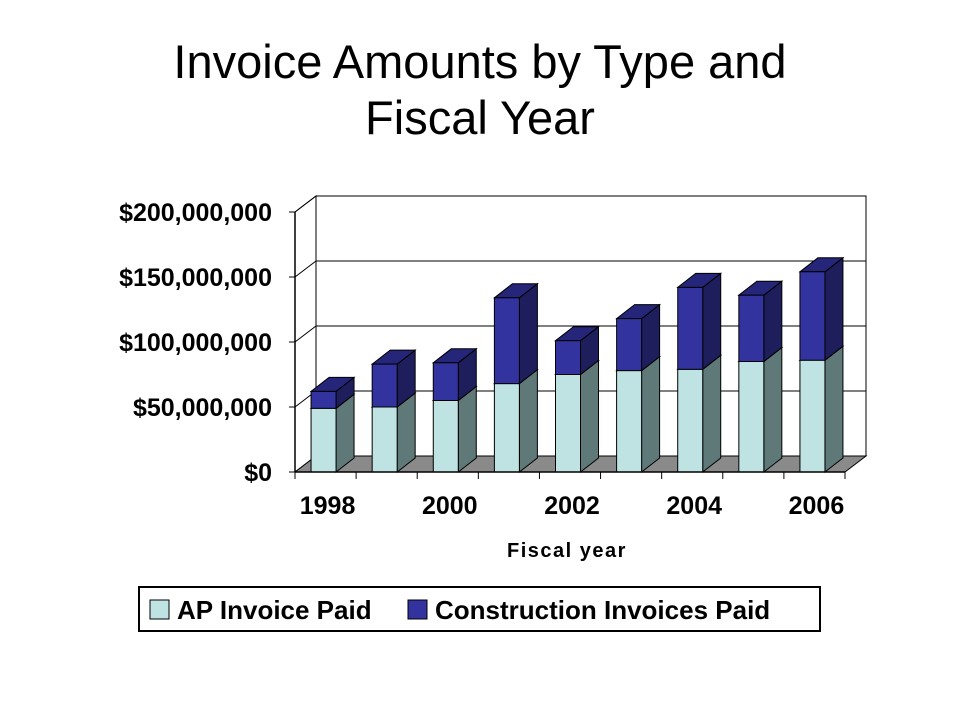 Image resolution: width=960 pixels, height=720 pixels. I want to click on bar-construction-invoices-paid-2004-front, so click(690, 328).